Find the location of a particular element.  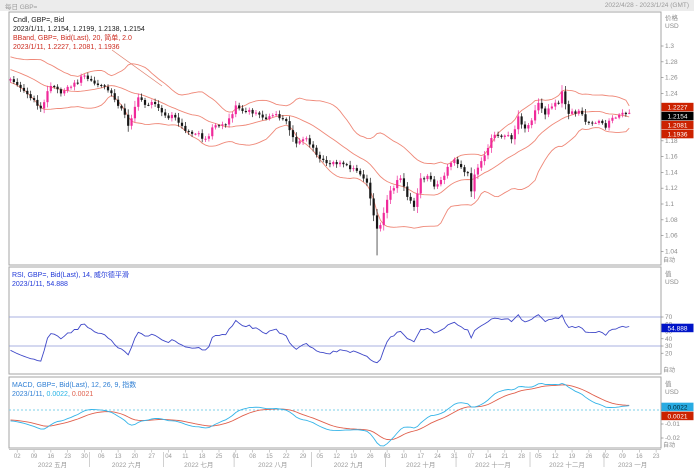

price-axis-auto-label: 自动 is located at coordinates (669, 260).